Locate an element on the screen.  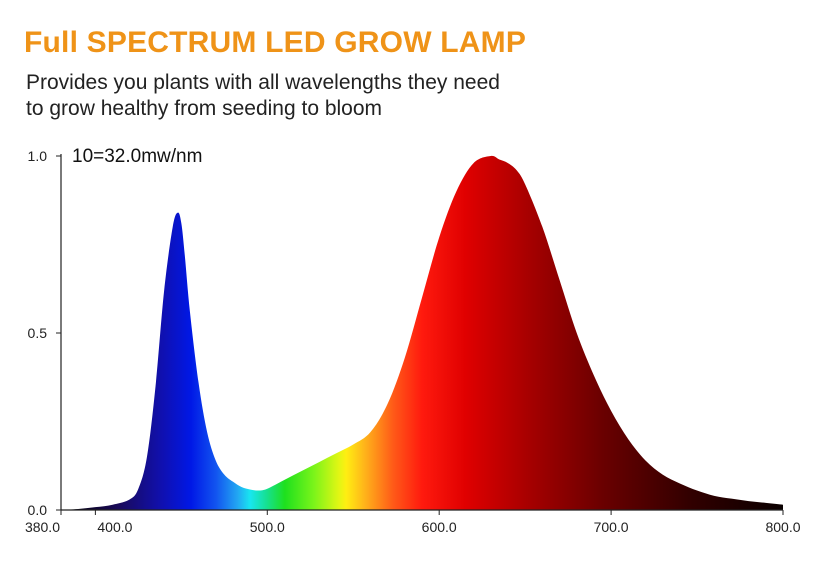
x-ticks: 380.0 400.0 500.0 600.0 700.0 800.0 is located at coordinates (413, 522).